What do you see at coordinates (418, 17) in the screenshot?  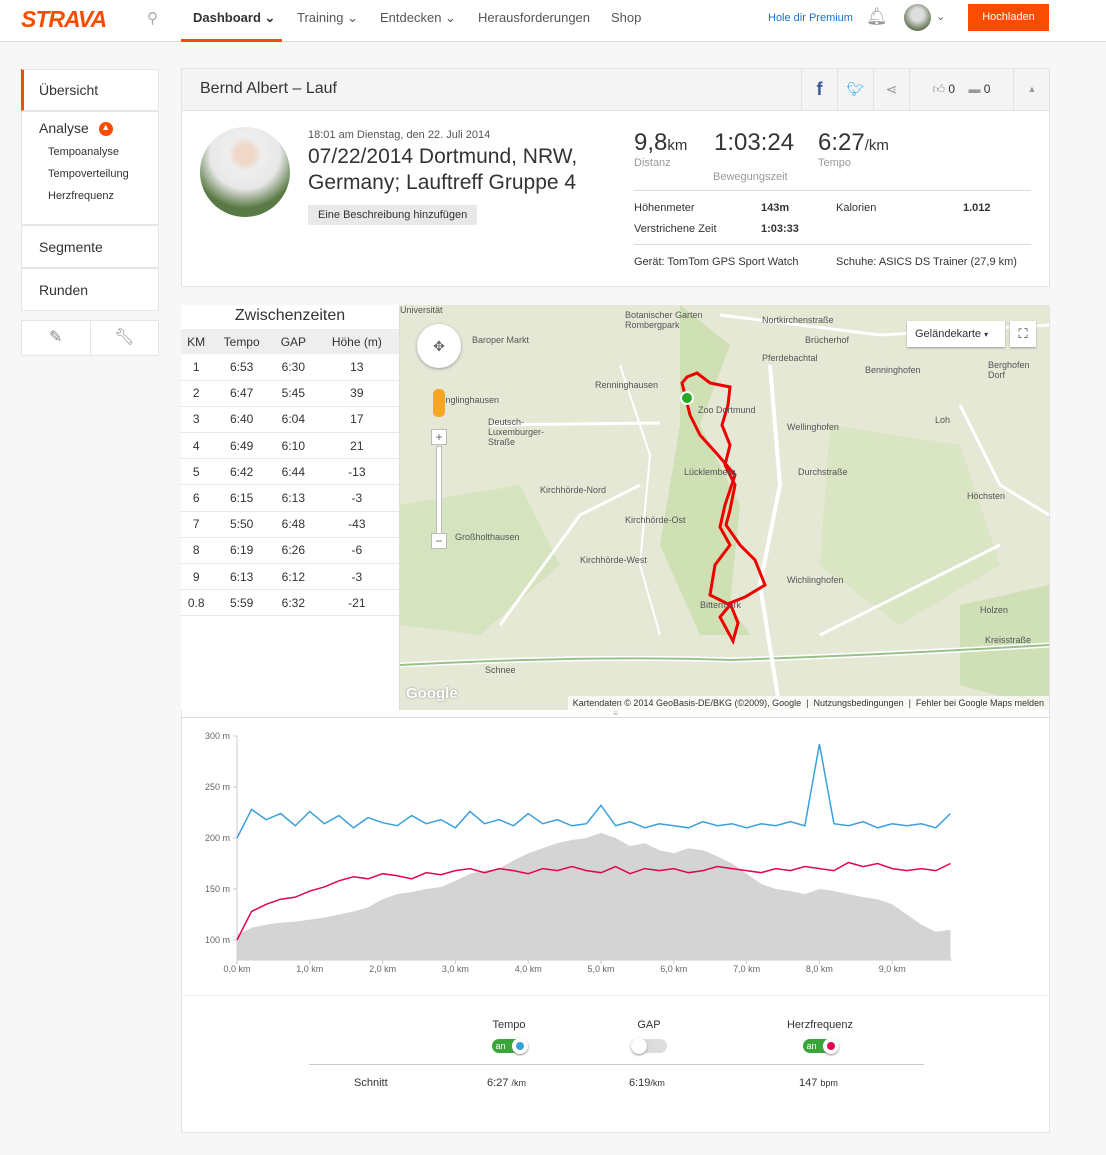 I see `nav-explore: Entdecken ⌄` at bounding box center [418, 17].